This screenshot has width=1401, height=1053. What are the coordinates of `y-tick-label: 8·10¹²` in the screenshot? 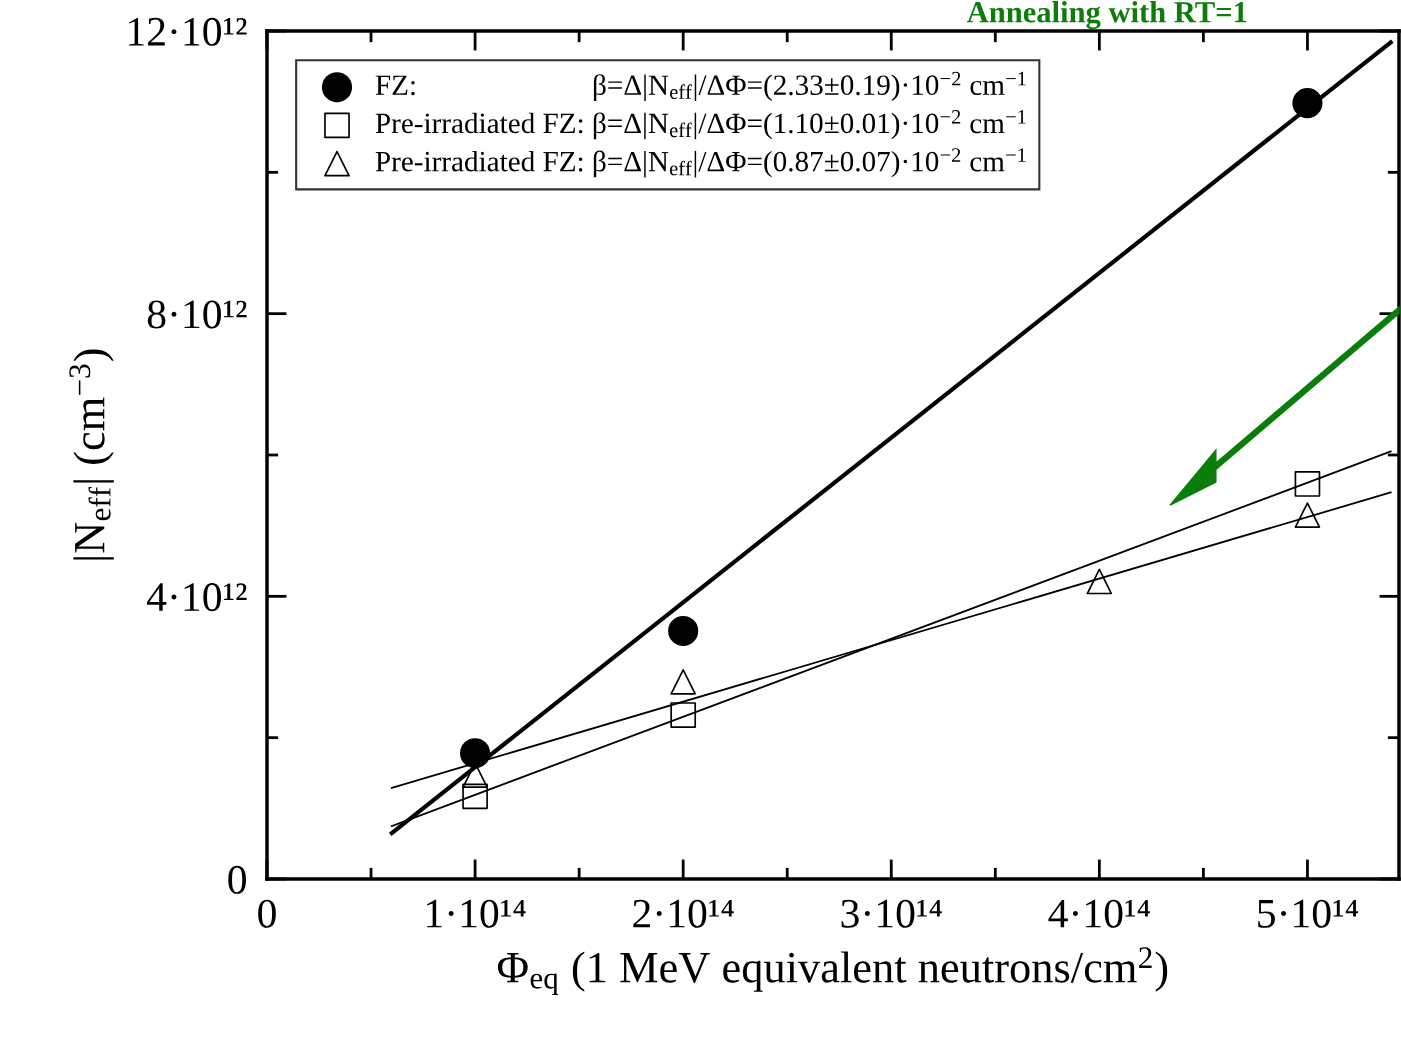 It's located at (197, 314).